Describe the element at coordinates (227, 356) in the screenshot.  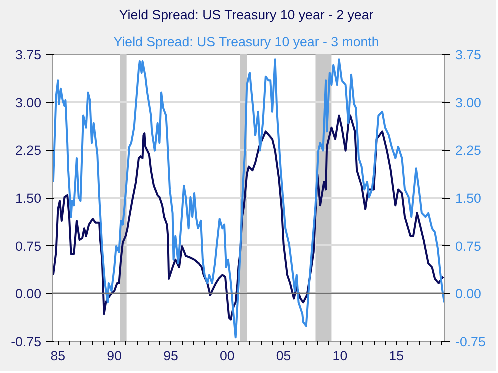
I see `x-tick-label: 00` at that location.